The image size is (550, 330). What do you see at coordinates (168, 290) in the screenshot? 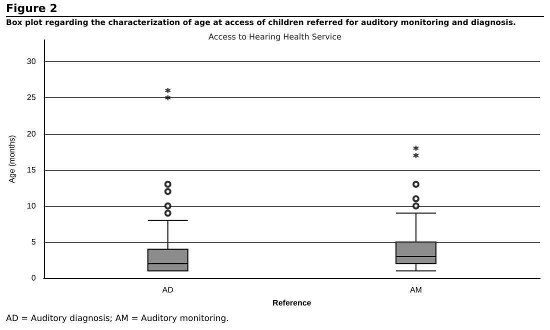
I see `x-tick-label: AD` at bounding box center [168, 290].